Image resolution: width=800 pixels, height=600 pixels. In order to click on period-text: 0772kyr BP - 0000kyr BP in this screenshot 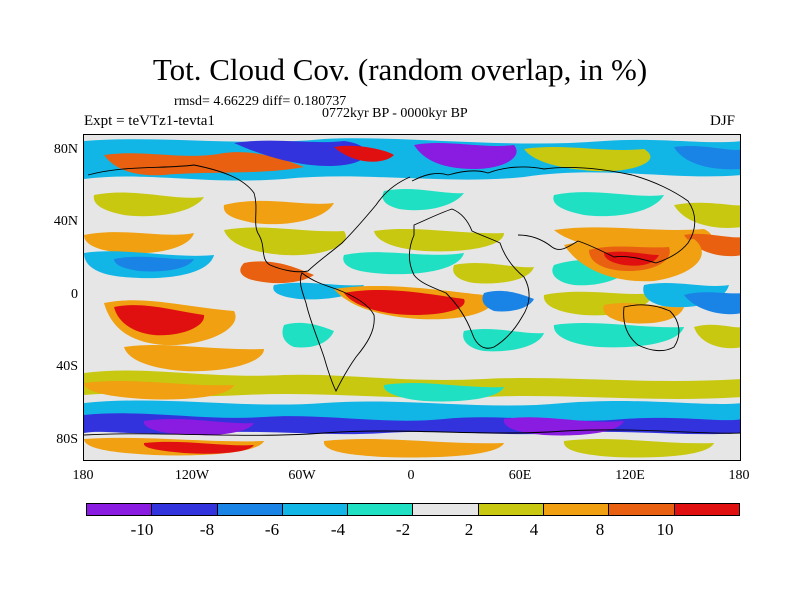, I will do `click(395, 113)`.